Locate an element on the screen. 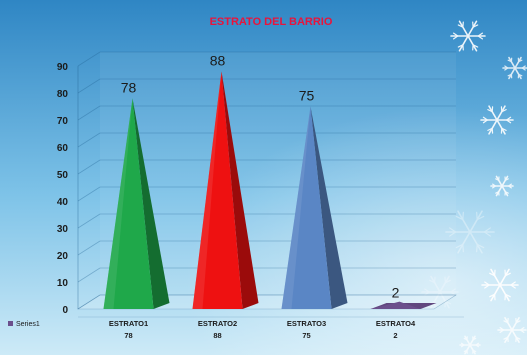 This screenshot has width=527, height=355. table-cell: 2 is located at coordinates (395, 335).